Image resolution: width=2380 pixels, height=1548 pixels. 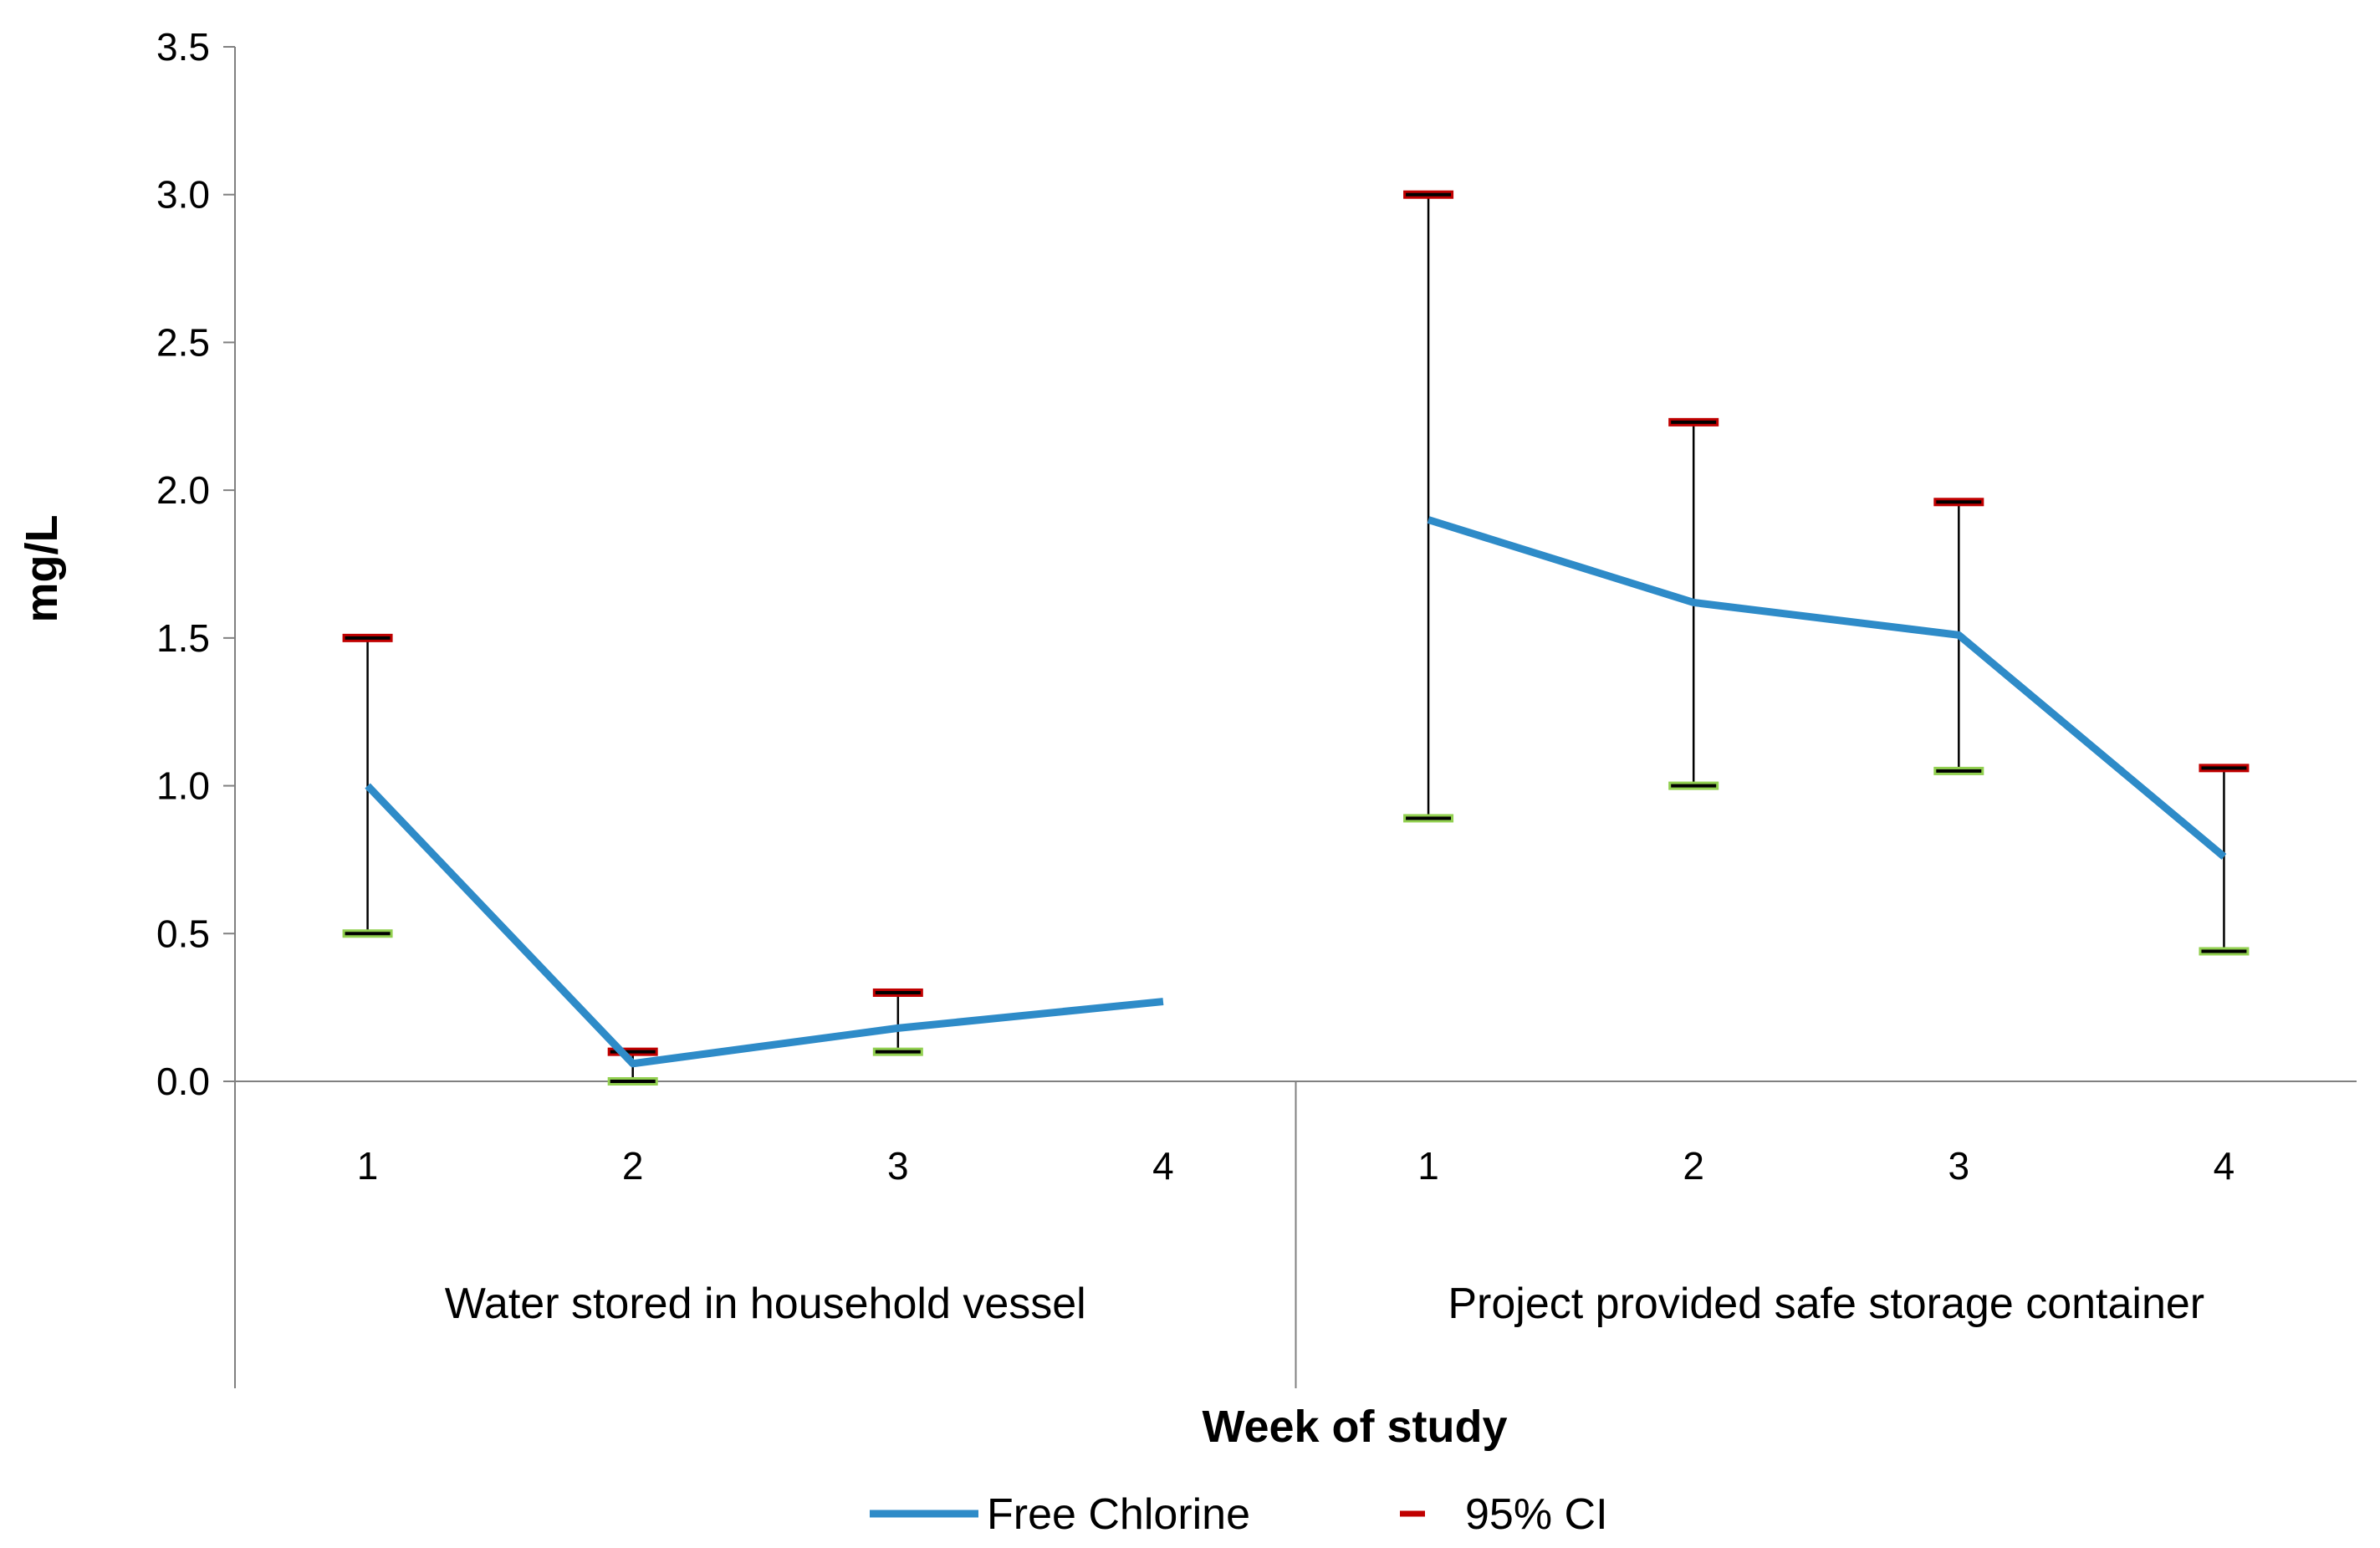 What do you see at coordinates (1118, 1514) in the screenshot?
I see `legend-free-chlorine-label: Free Chlorine` at bounding box center [1118, 1514].